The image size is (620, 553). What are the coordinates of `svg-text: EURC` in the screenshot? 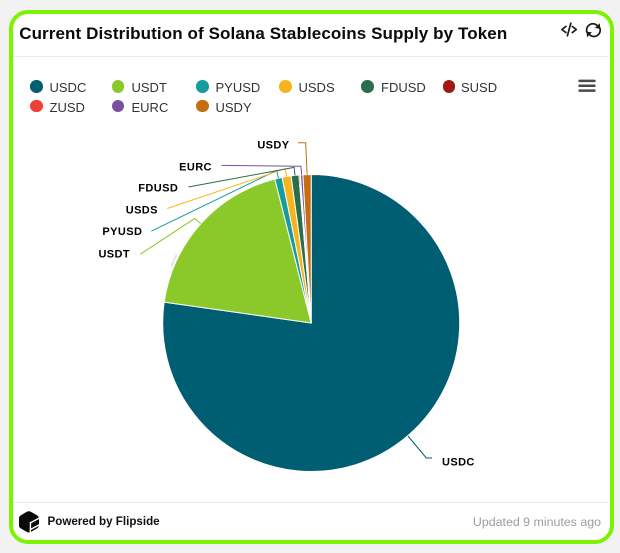 It's located at (195, 168).